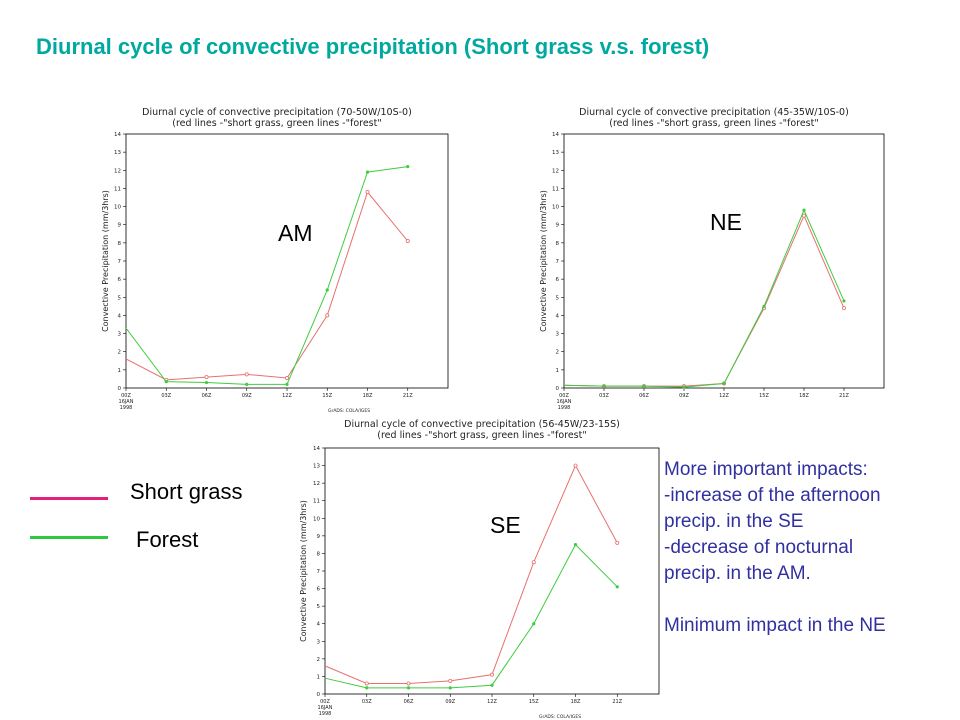 This screenshot has width=960, height=720. What do you see at coordinates (558, 262) in the screenshot?
I see `y-tick-label: 7` at bounding box center [558, 262].